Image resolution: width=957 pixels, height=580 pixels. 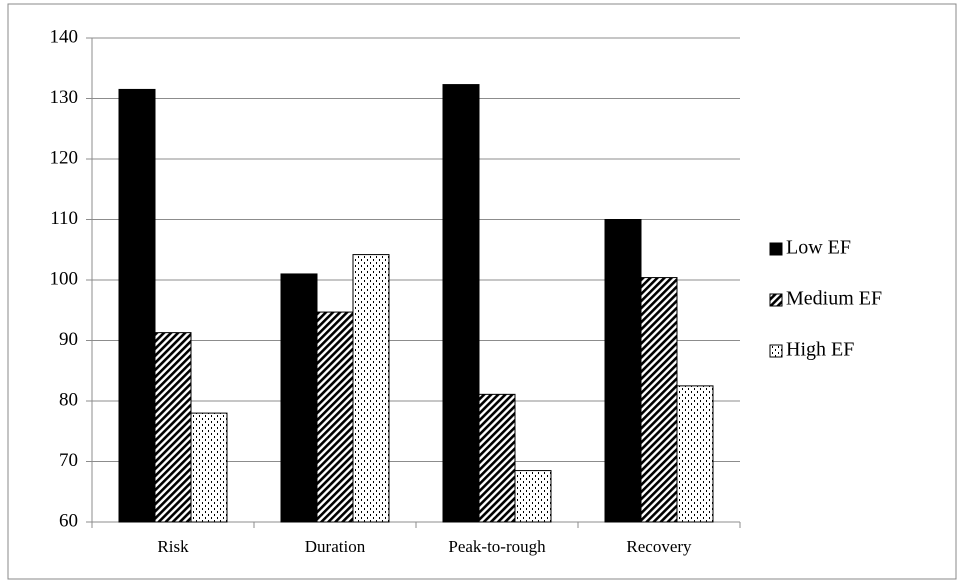 What do you see at coordinates (64, 97) in the screenshot?
I see `y-tick-label: 130` at bounding box center [64, 97].